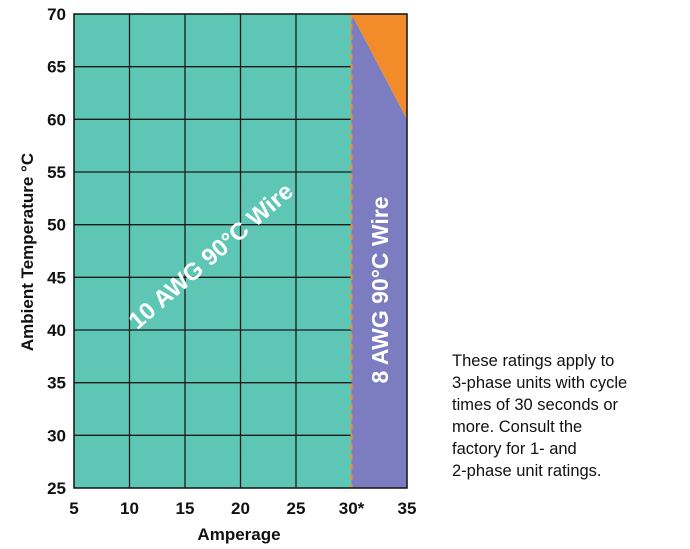 This screenshot has height=549, width=690. I want to click on y-tick-label: 25, so click(56, 488).